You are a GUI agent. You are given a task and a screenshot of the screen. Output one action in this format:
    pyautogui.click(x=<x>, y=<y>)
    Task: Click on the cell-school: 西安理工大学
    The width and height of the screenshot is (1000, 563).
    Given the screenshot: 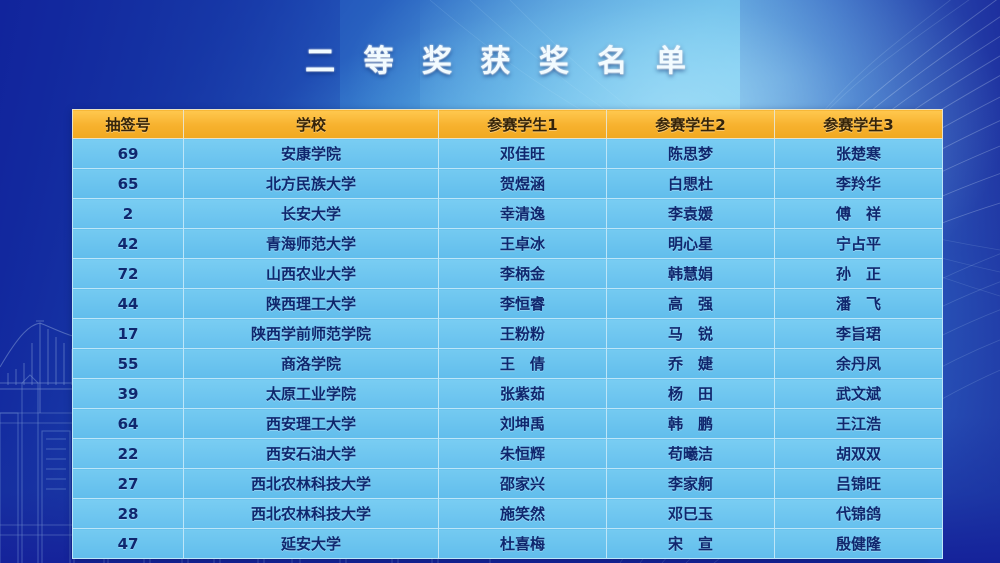 What is the action you would take?
    pyautogui.click(x=311, y=423)
    